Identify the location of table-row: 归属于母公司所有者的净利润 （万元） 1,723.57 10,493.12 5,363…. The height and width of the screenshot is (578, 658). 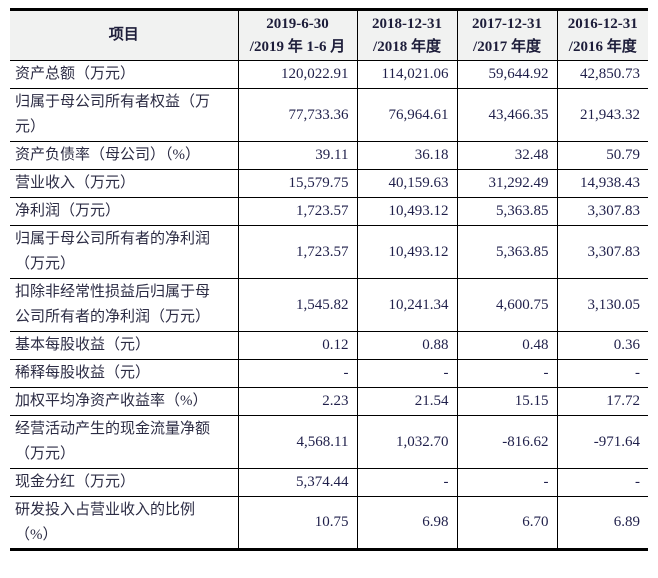
(329, 252).